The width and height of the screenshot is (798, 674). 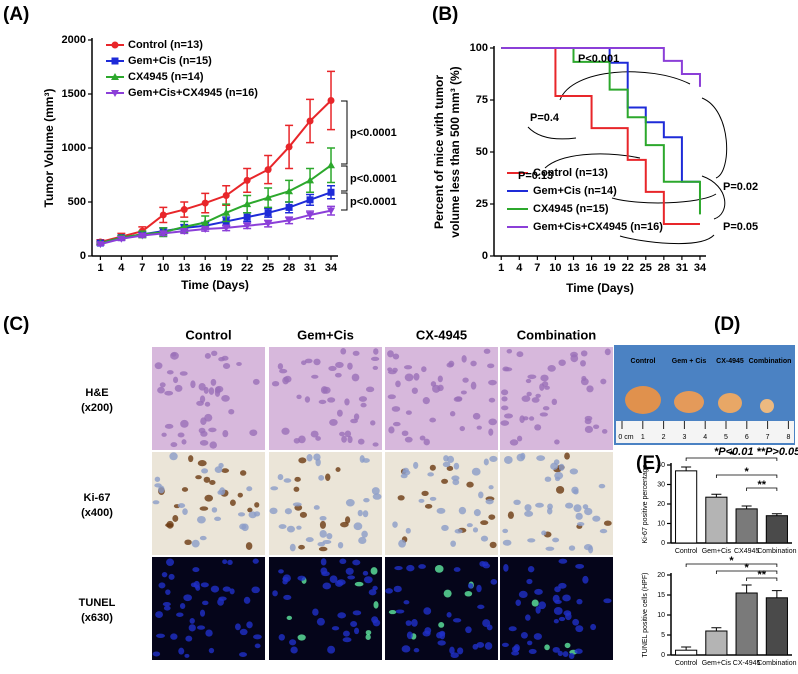 I want to click on ruler, so click(x=705, y=432).